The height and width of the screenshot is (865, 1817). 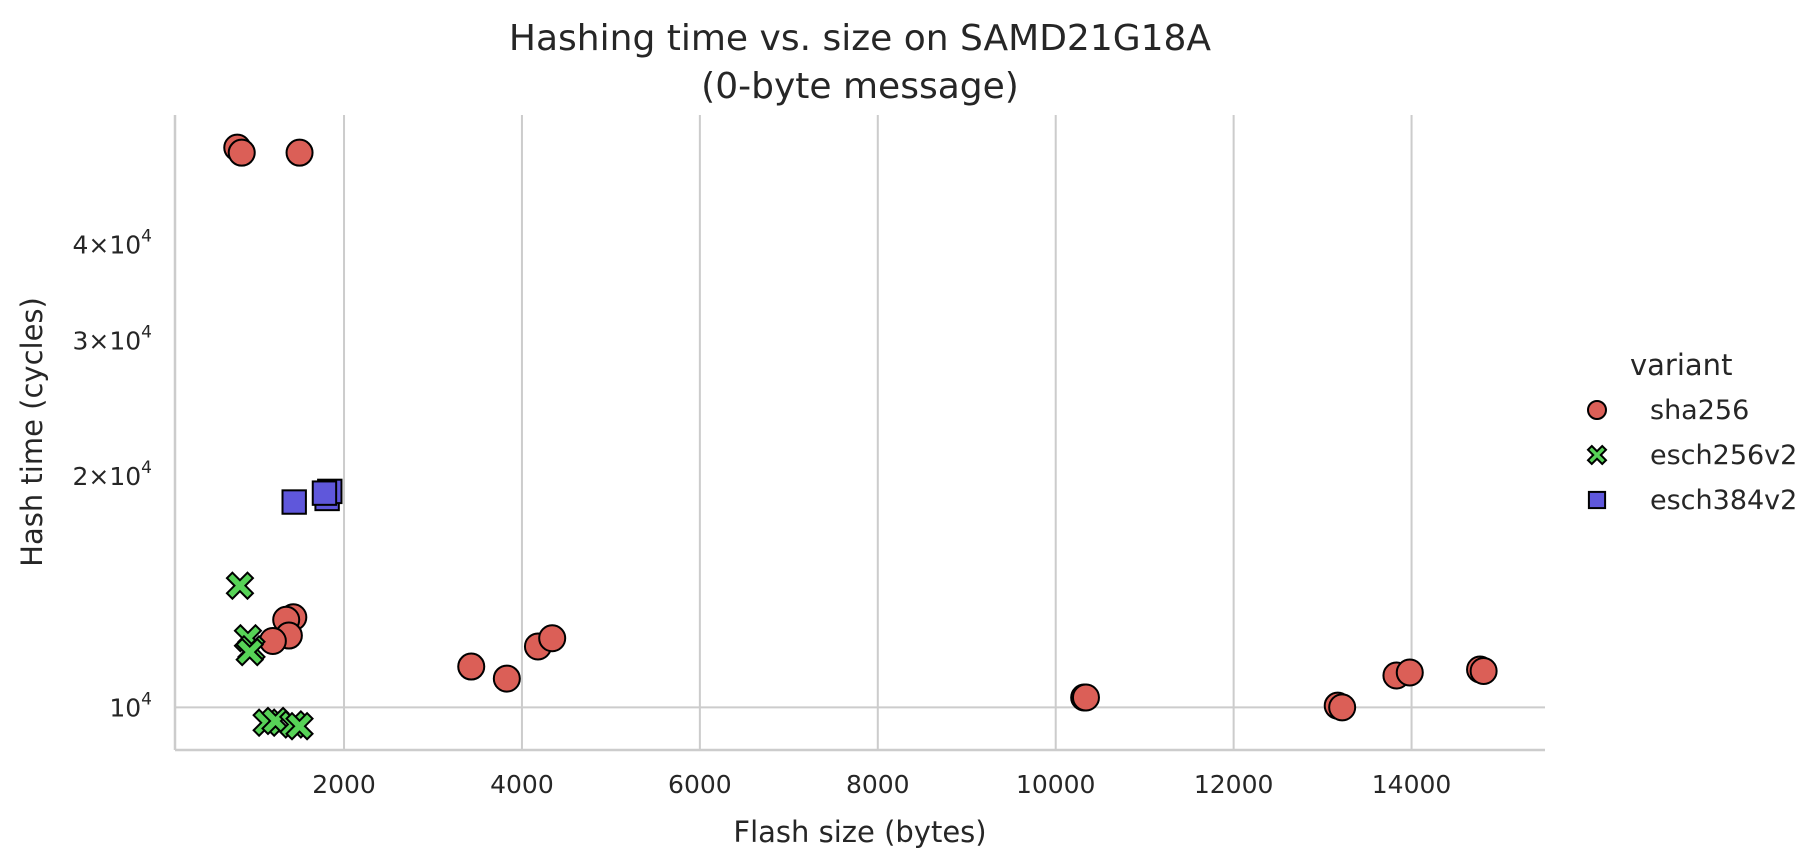 I want to click on x-tick-label: 4000, so click(x=522, y=784).